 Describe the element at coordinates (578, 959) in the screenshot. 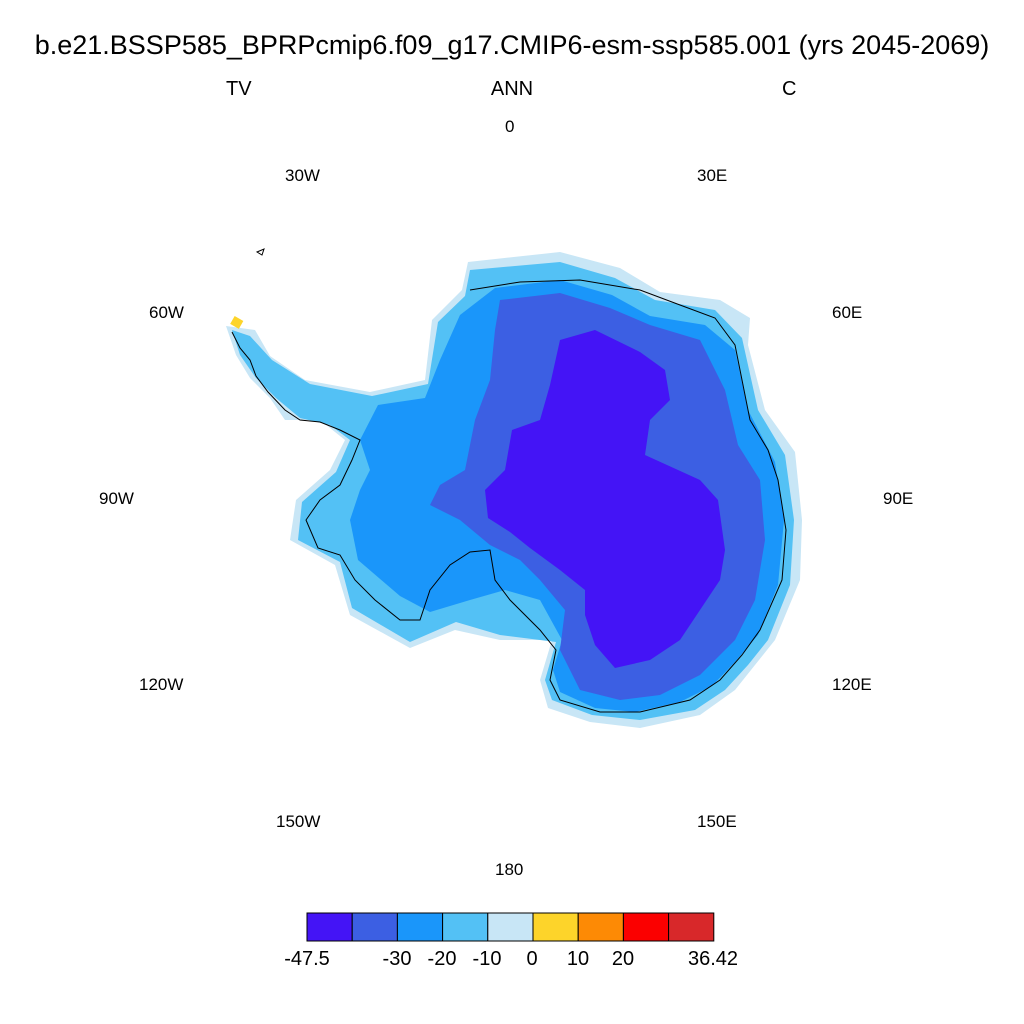

I see `colorbar-tick-label: 10` at that location.